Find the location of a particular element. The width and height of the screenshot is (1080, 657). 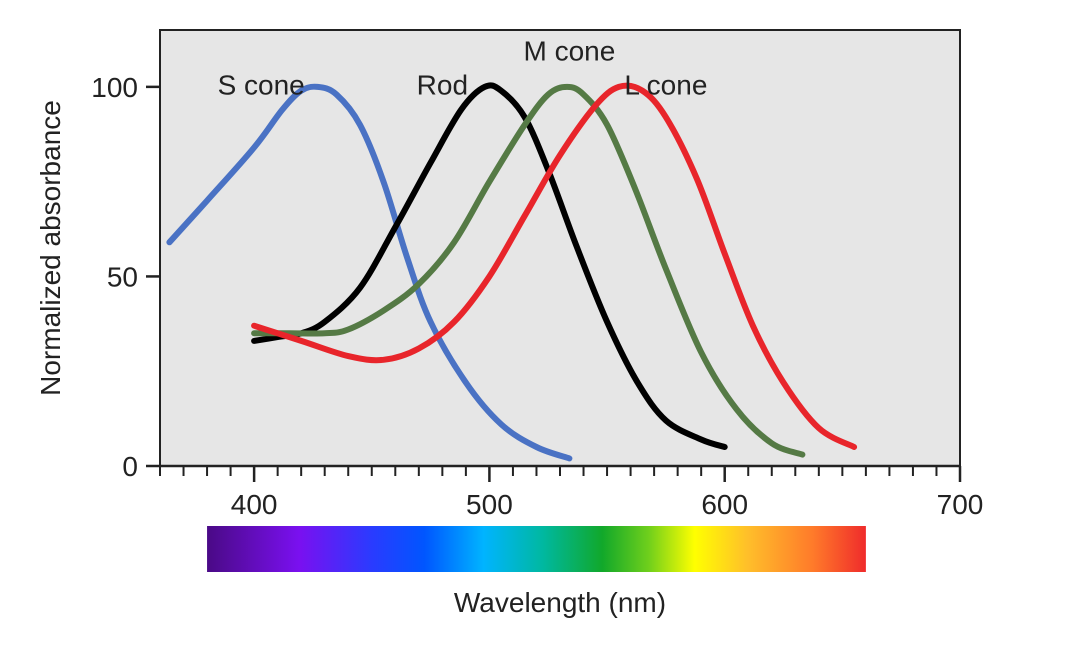

y-tick-label: 50 is located at coordinates (122, 276).